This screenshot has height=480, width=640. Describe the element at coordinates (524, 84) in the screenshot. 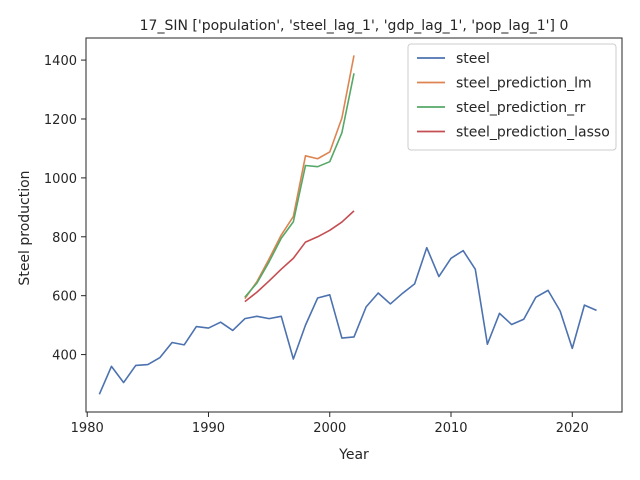

I see `legend-entry: steel_prediction_lm` at that location.